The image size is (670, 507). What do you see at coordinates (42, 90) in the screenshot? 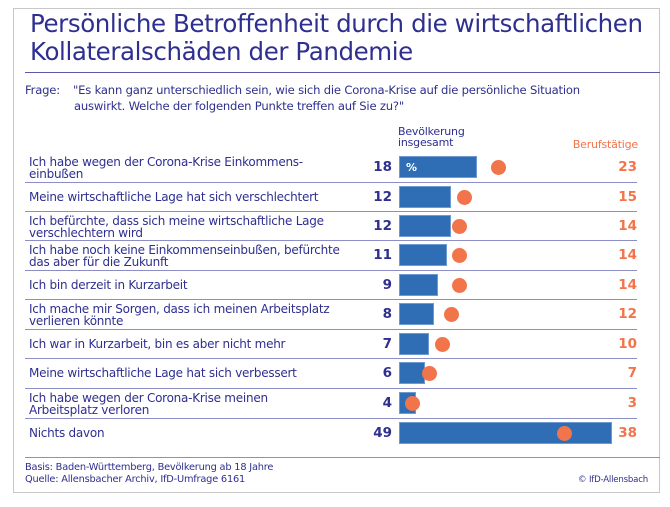
I see `question-label: Frage:` at bounding box center [42, 90].